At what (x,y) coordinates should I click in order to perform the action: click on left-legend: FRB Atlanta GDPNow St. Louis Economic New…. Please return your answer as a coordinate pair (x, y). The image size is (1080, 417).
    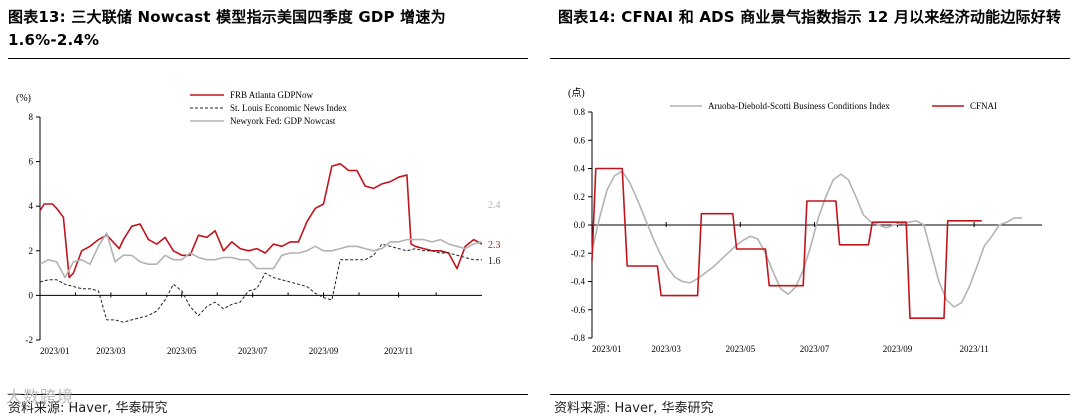
    Looking at the image, I should click on (268, 108).